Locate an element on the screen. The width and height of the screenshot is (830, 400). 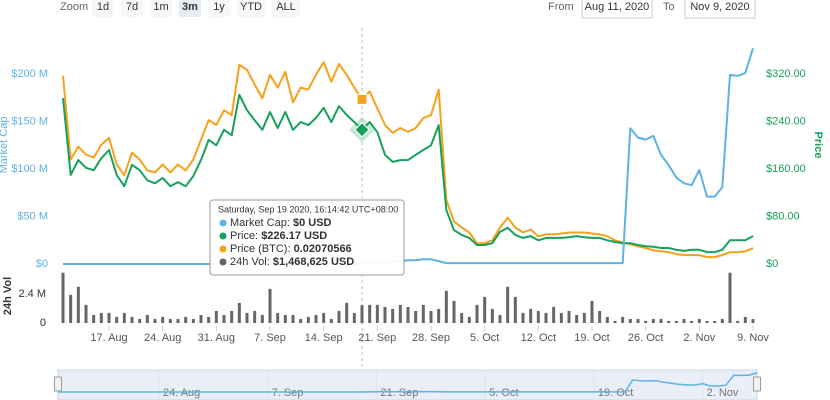
zoom-button-label: 1d is located at coordinates (103, 7).